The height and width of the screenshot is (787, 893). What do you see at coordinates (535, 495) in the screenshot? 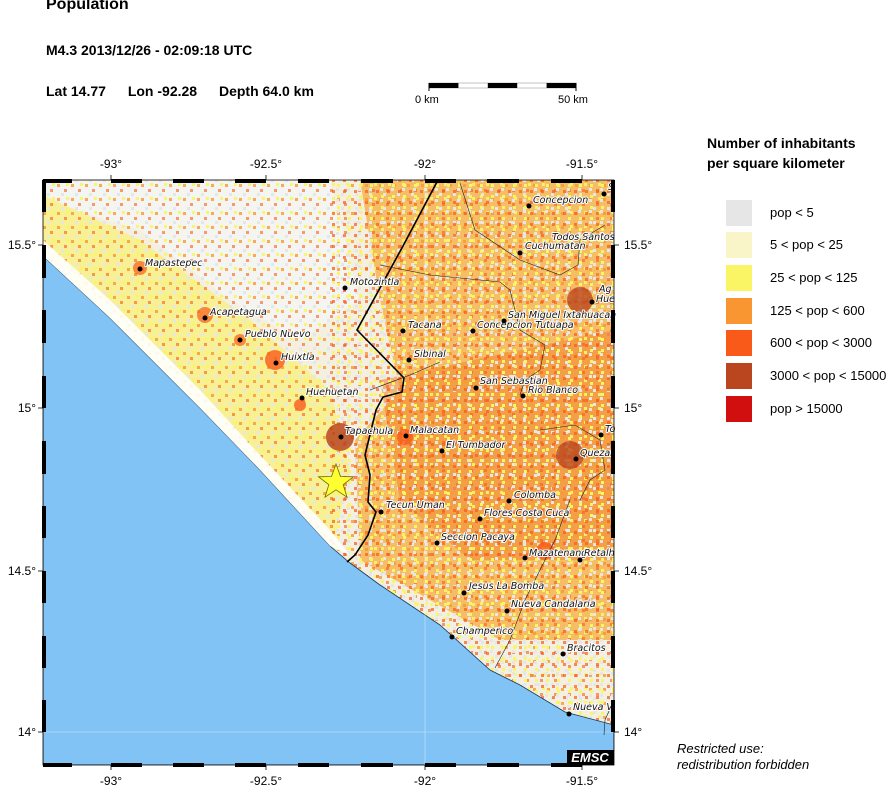
I see `svg-text: Colomba` at bounding box center [535, 495].